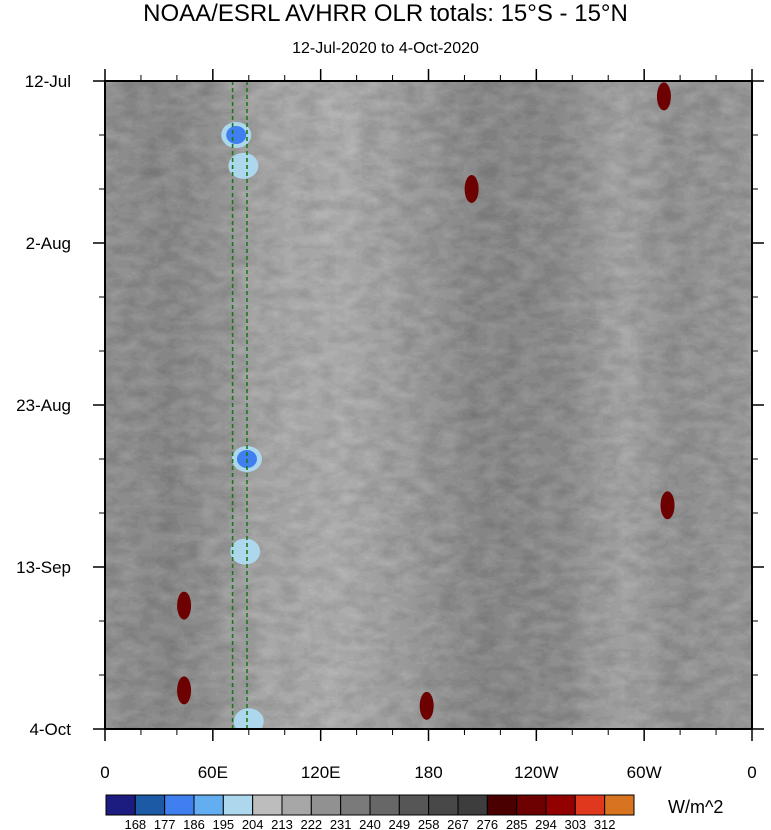  Describe the element at coordinates (282, 823) in the screenshot. I see `colorbar-label: 213` at that location.